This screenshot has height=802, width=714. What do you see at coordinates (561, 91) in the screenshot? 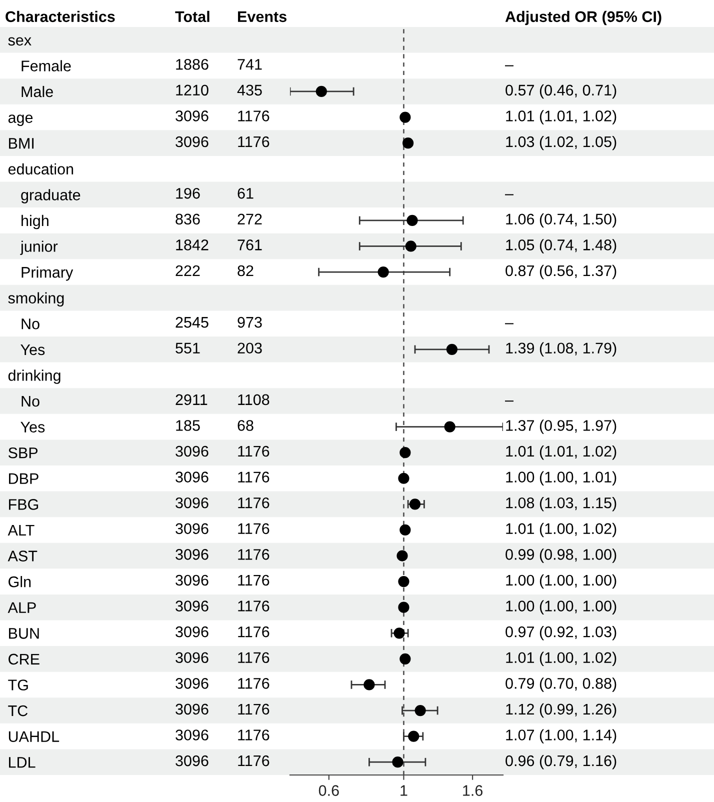
I see `data-label: 0.57 (0.46, 0.71)` at bounding box center [561, 91].